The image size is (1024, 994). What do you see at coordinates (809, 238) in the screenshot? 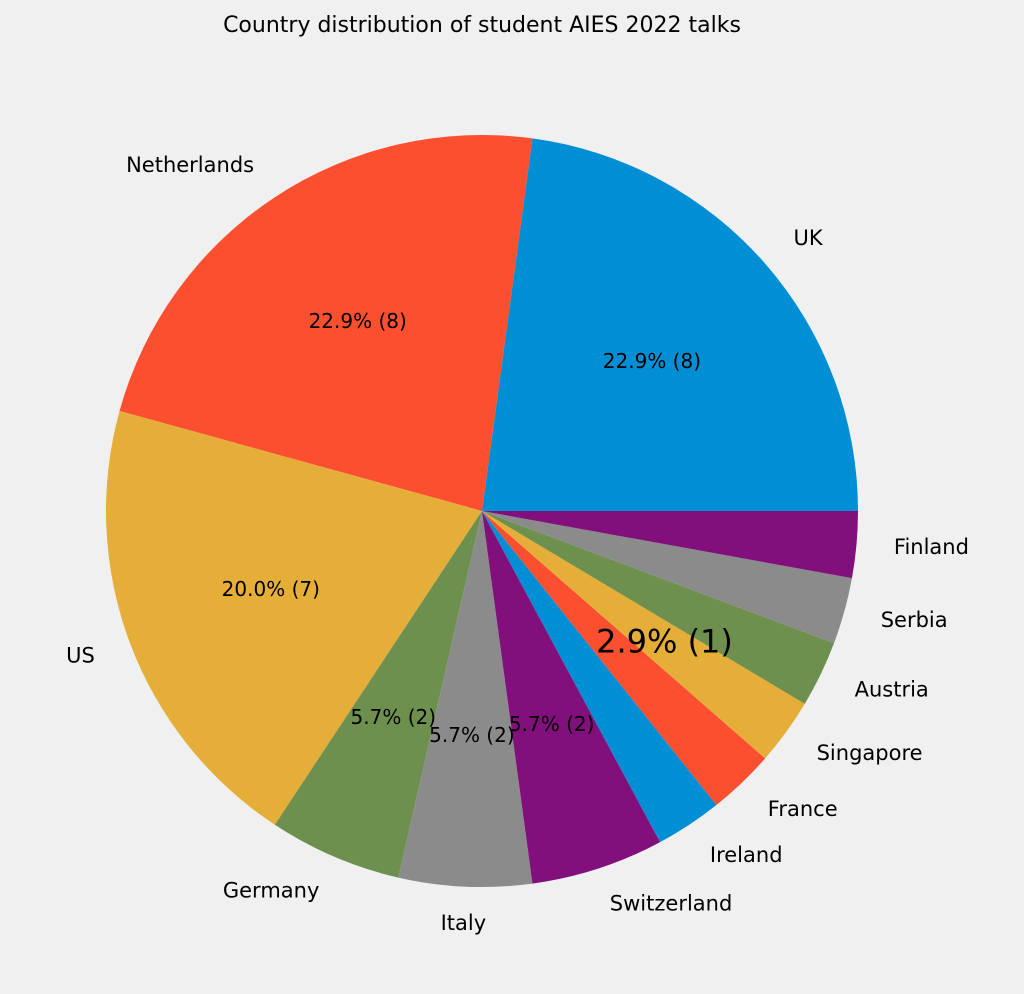
I see `slice-label-uk: UK` at bounding box center [809, 238].